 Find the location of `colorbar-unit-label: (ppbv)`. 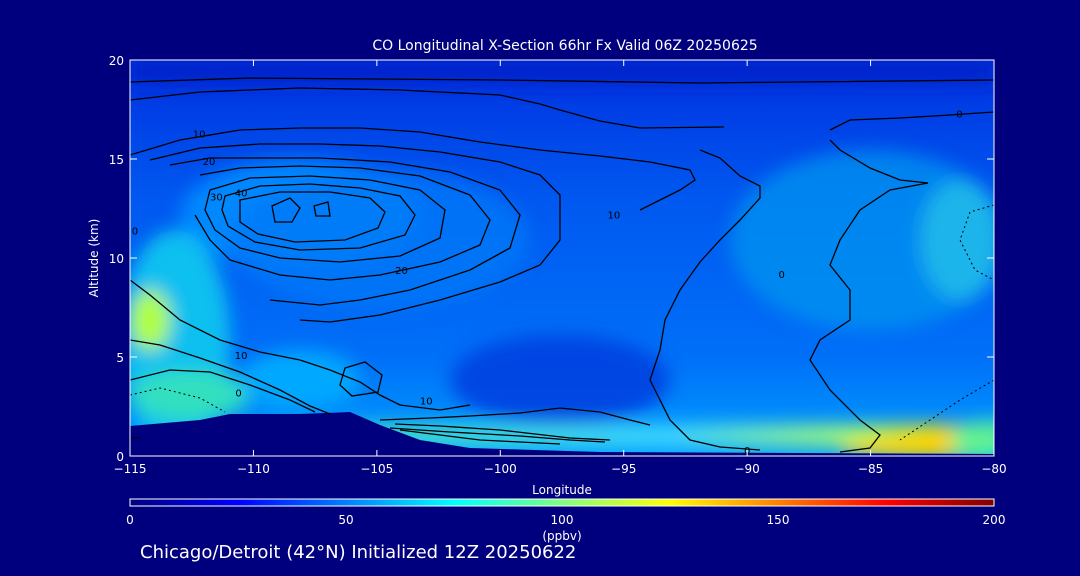

colorbar-unit-label: (ppbv) is located at coordinates (561, 536).